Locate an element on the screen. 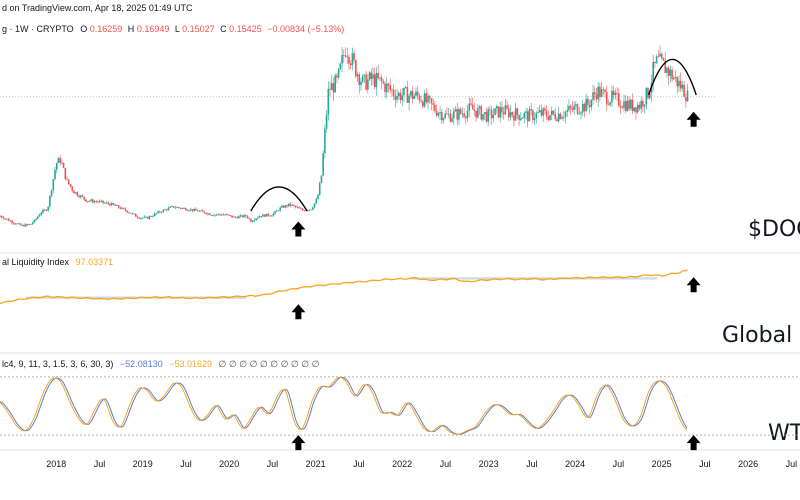  arc-annotation is located at coordinates (672, 77).